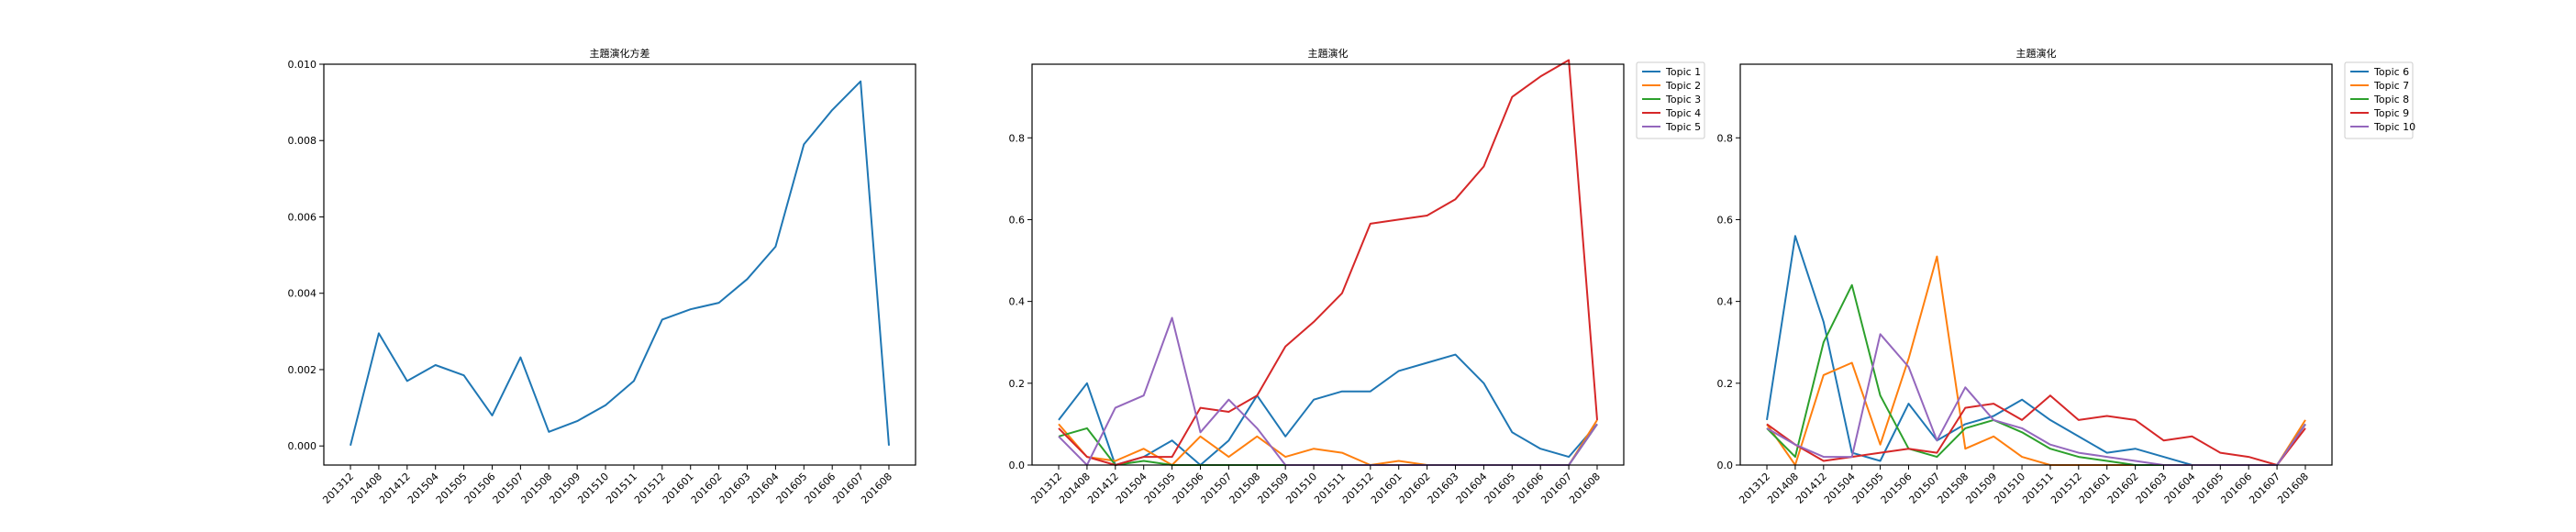  I want to click on legend-label: Topic 5, so click(1683, 127).